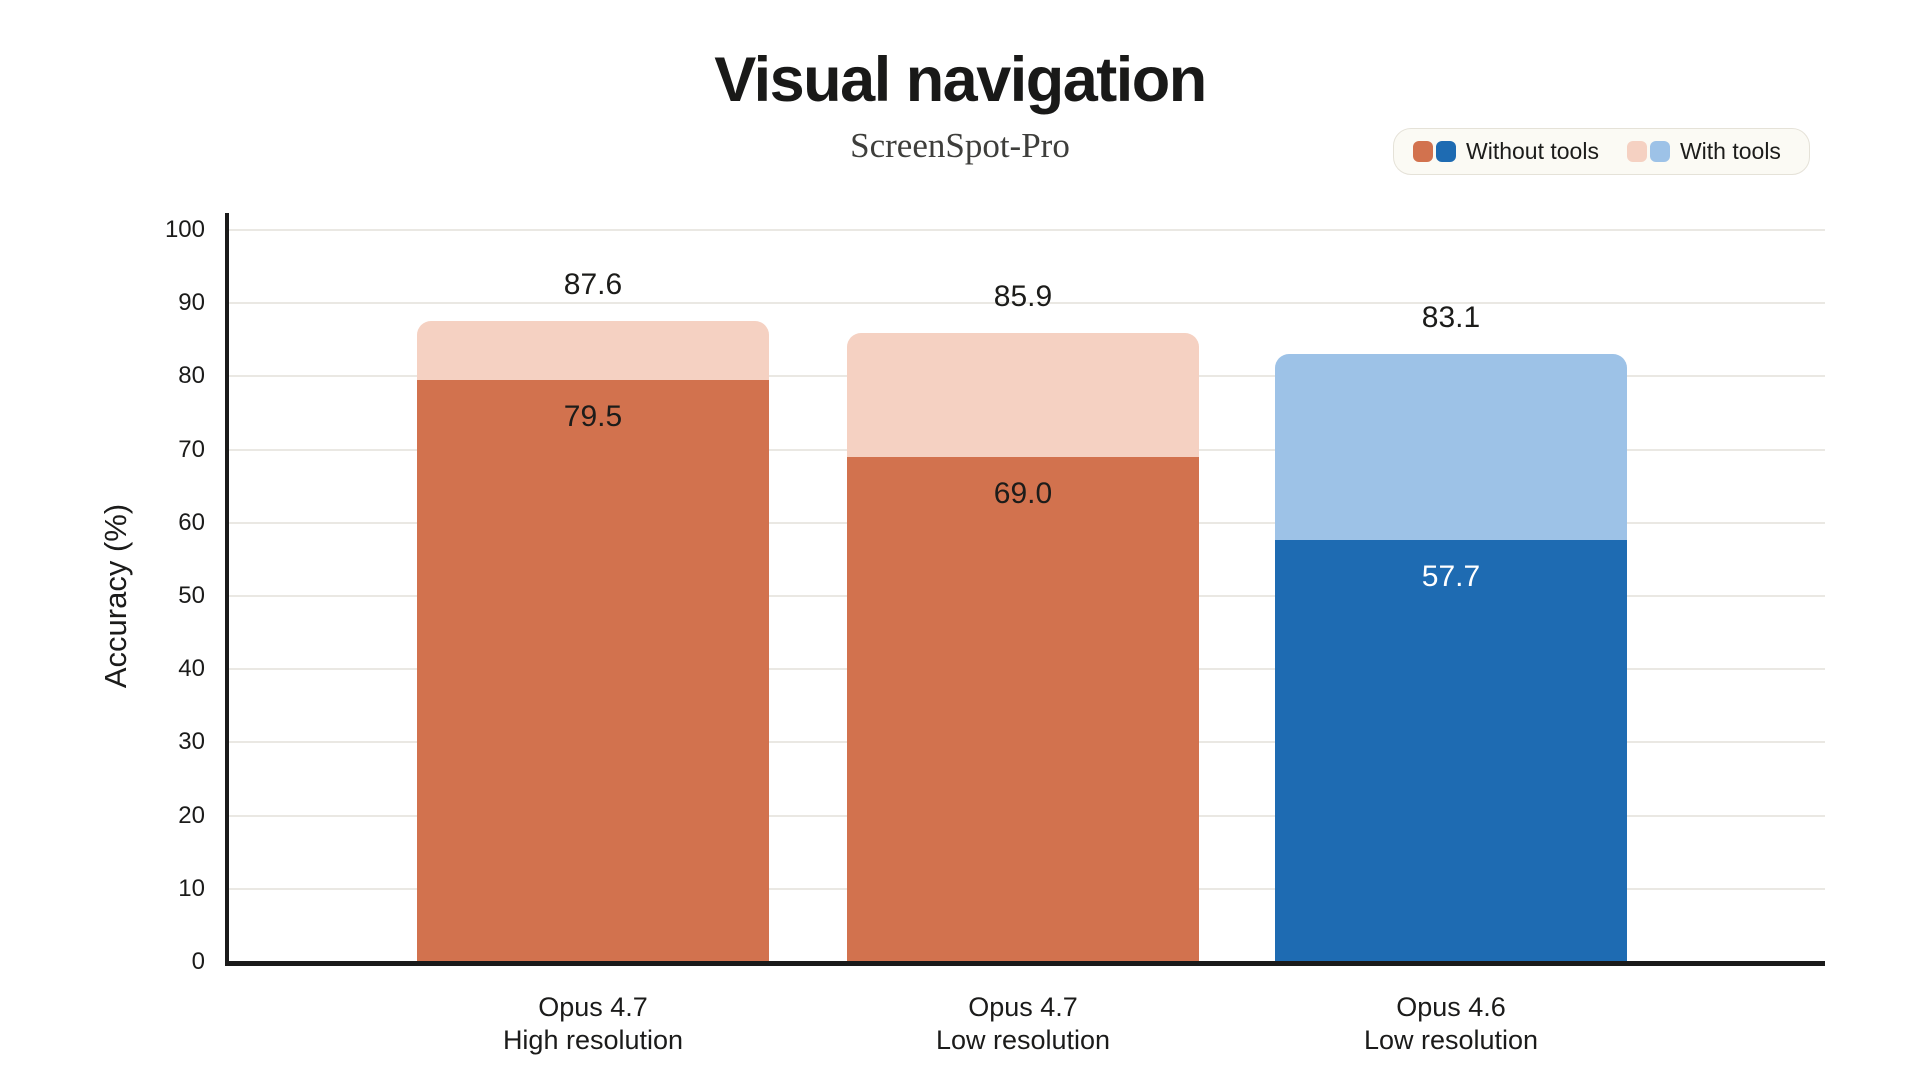 Image resolution: width=1920 pixels, height=1080 pixels. Describe the element at coordinates (191, 522) in the screenshot. I see `y-tick-label: 60` at that location.